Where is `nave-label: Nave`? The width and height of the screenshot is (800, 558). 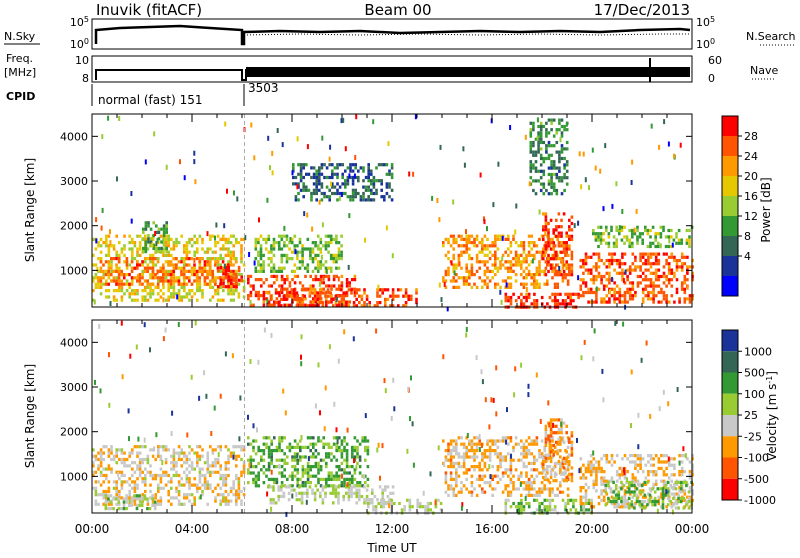 nave-label: Nave is located at coordinates (764, 70).